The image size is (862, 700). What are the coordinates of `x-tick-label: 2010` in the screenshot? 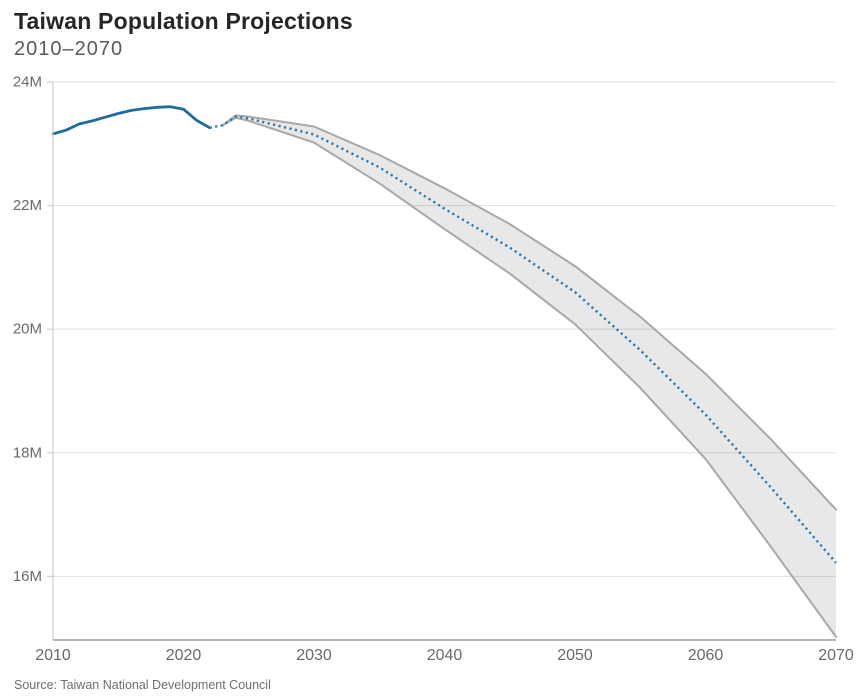 It's located at (53, 655).